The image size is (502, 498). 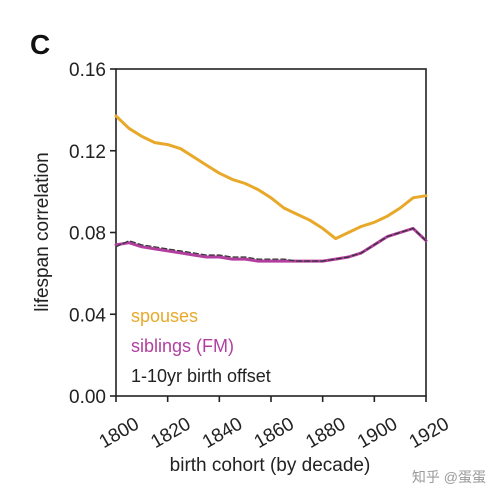 What do you see at coordinates (274, 433) in the screenshot?
I see `x-tick-label: 1860` at bounding box center [274, 433].